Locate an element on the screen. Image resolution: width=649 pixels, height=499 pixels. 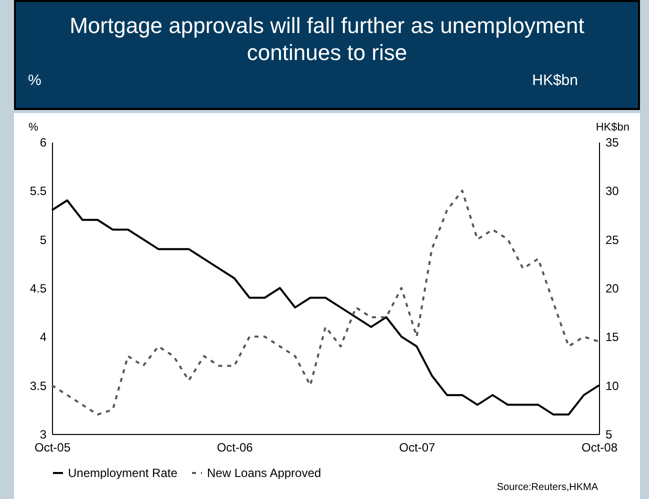
y-tick-label: 3.5 is located at coordinates (38, 385).